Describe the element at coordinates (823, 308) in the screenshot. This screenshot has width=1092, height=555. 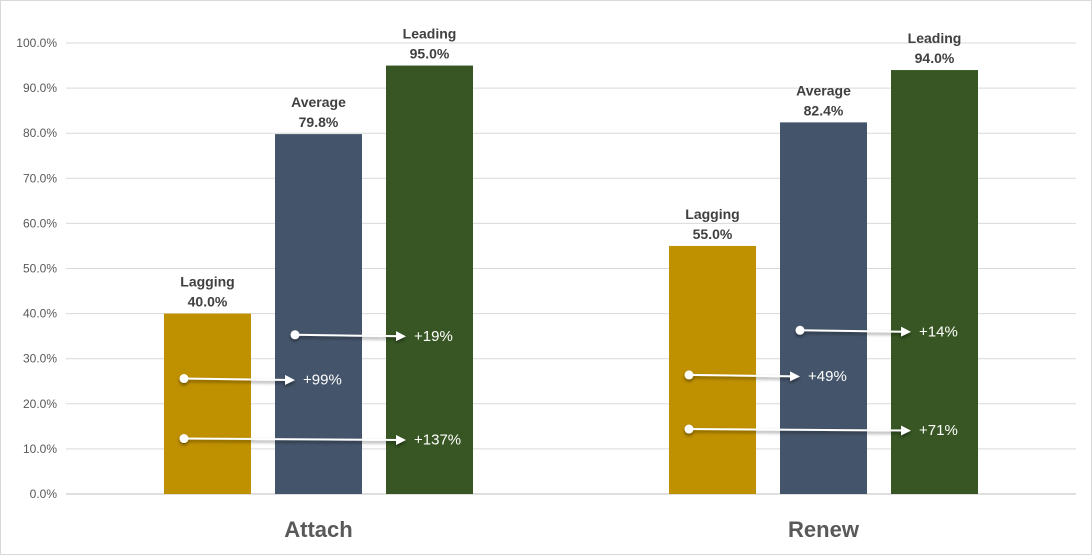
I see `bar-average-renew` at that location.